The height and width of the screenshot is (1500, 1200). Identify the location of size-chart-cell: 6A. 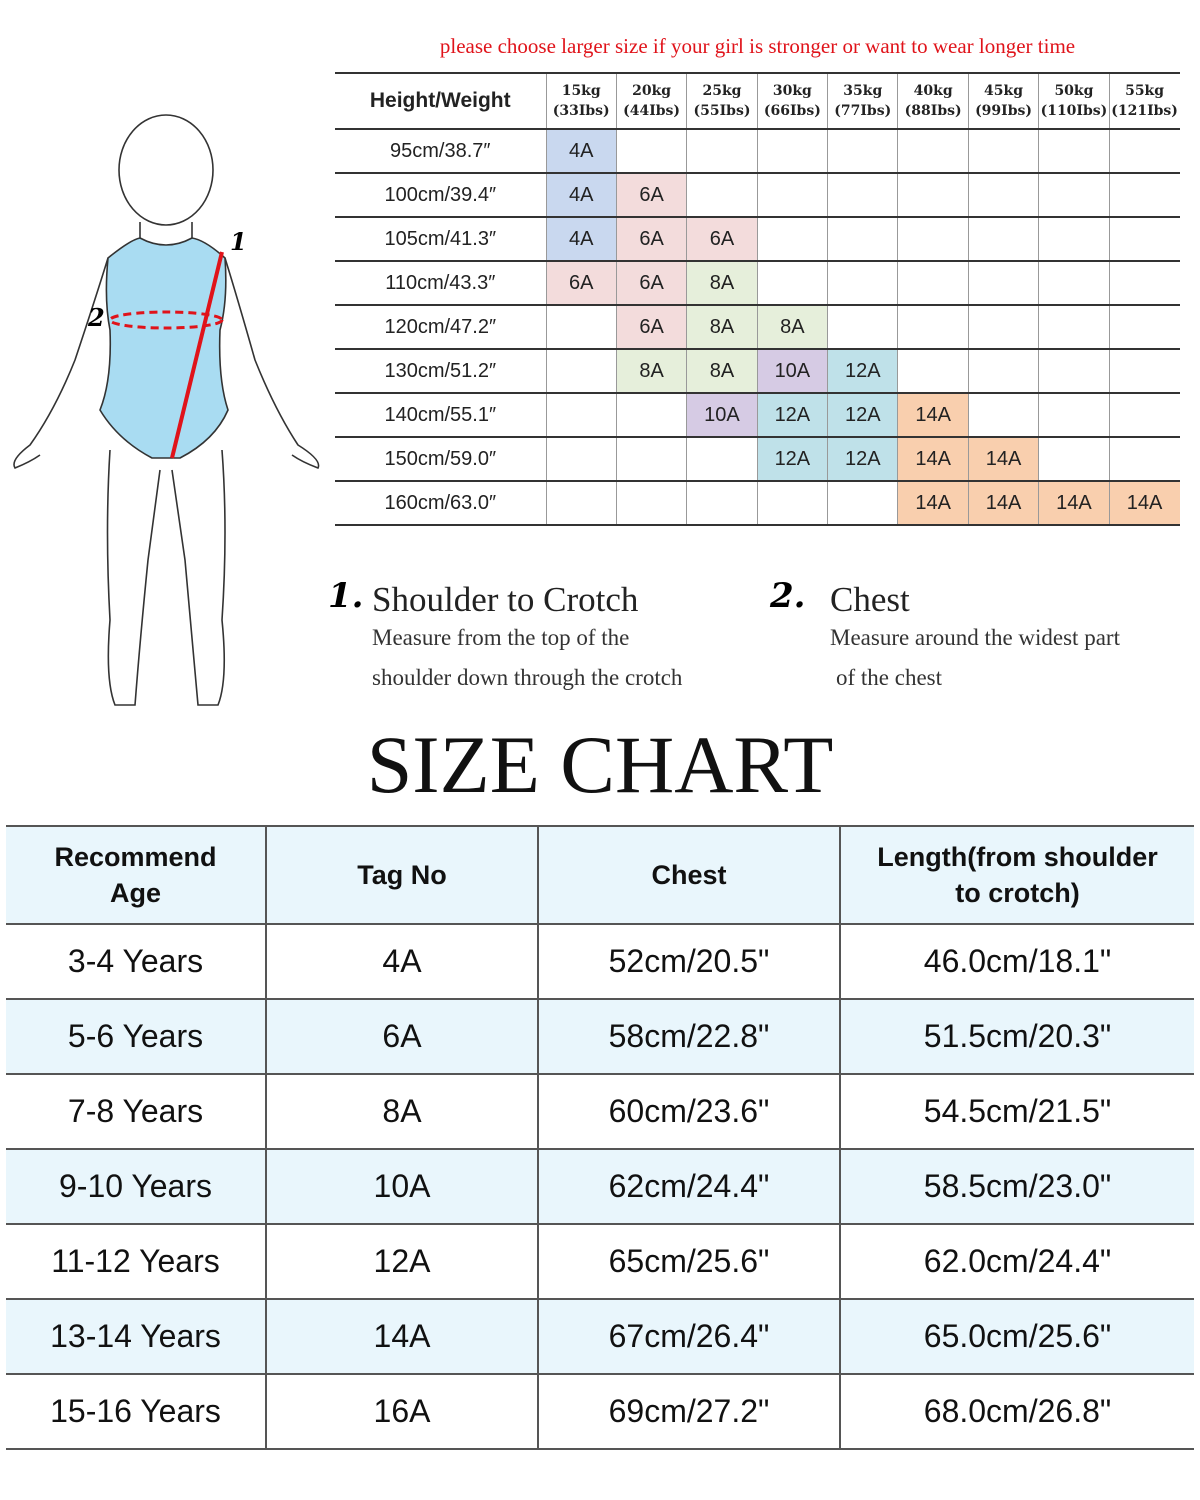
(402, 1036).